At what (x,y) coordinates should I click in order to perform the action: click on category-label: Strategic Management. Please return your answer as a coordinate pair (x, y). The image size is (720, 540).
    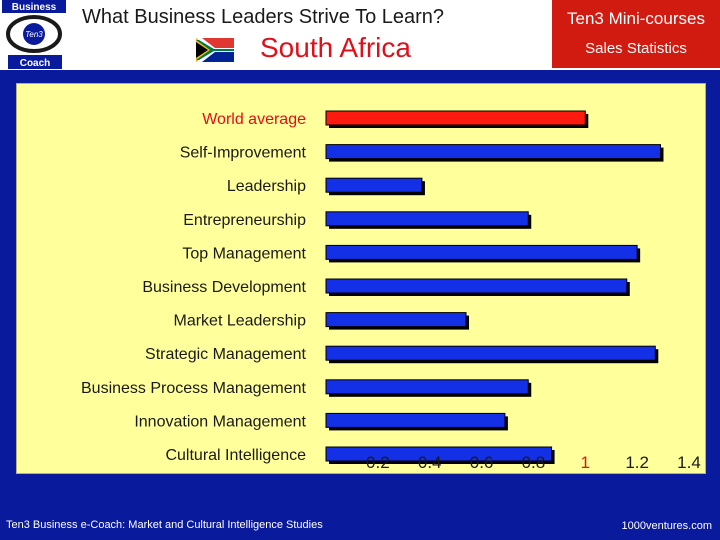
    Looking at the image, I should click on (226, 354).